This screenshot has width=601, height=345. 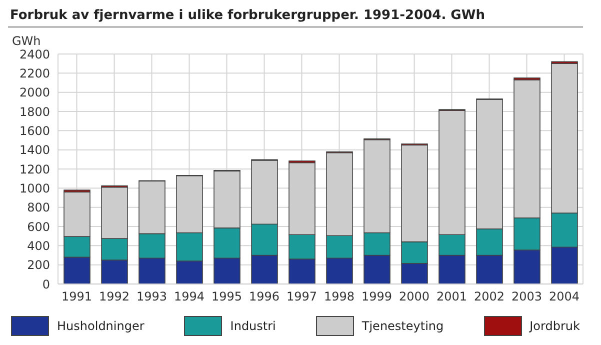 I want to click on x-tick-label: 1999, so click(x=376, y=297).